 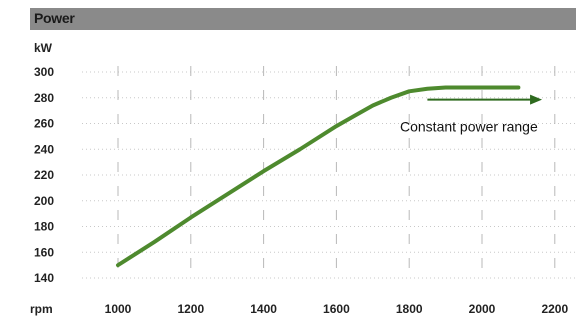 I want to click on y-tick-label: 140, so click(x=44, y=278).